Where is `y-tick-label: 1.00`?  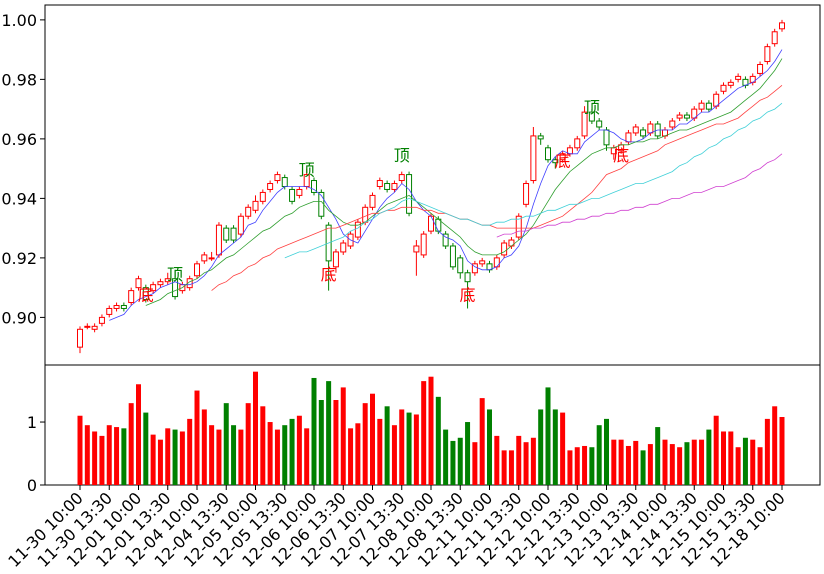 y-tick-label: 1.00 is located at coordinates (19, 20).